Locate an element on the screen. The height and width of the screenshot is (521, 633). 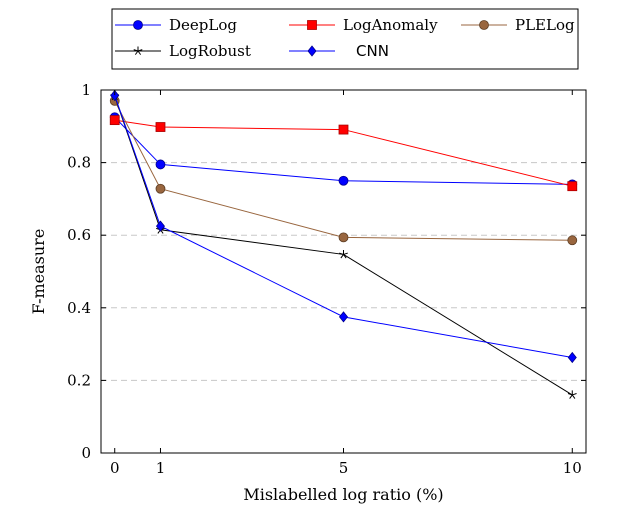
legend: DeepLog LogAnomaly PLELog LogRobust CNN is located at coordinates (345, 39).